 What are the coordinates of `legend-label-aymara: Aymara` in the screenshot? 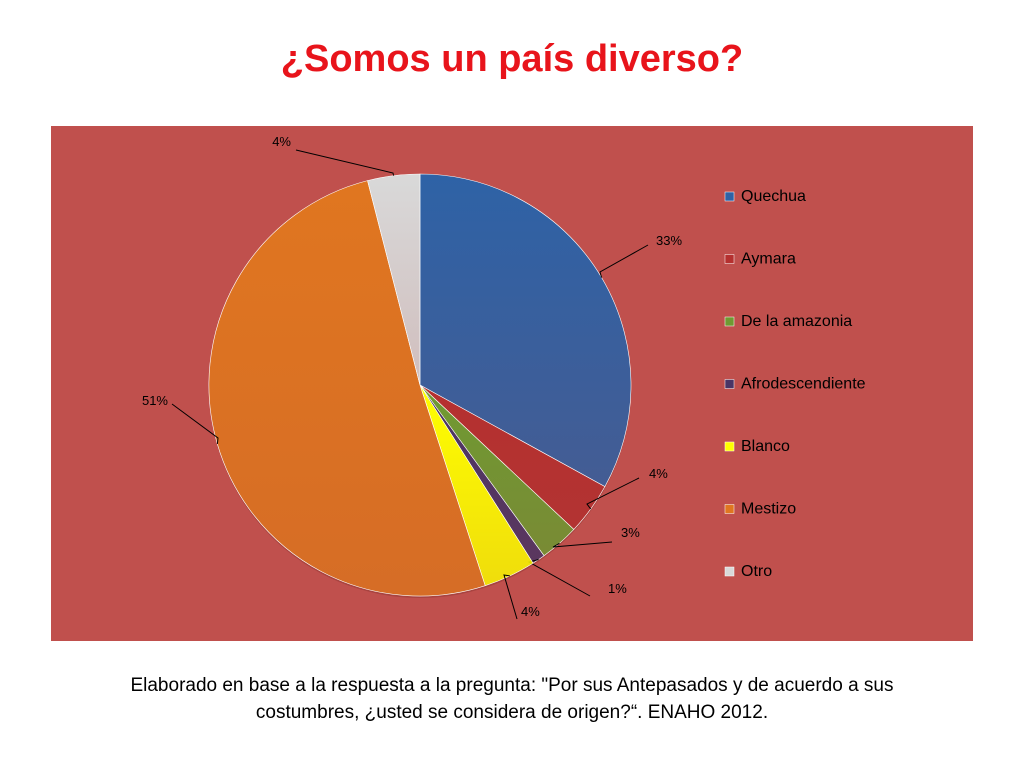 It's located at (768, 259).